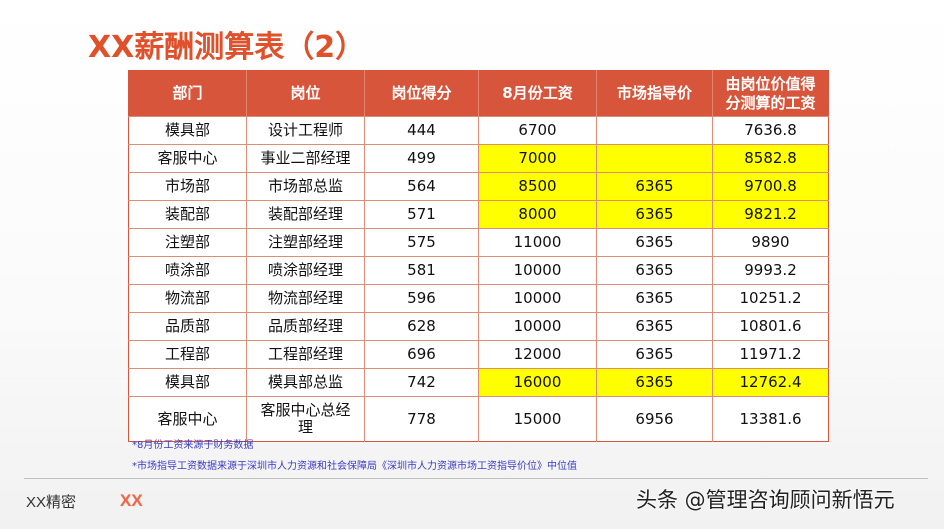  I want to click on cell-calculated-salary: 9821.2, so click(770, 214).